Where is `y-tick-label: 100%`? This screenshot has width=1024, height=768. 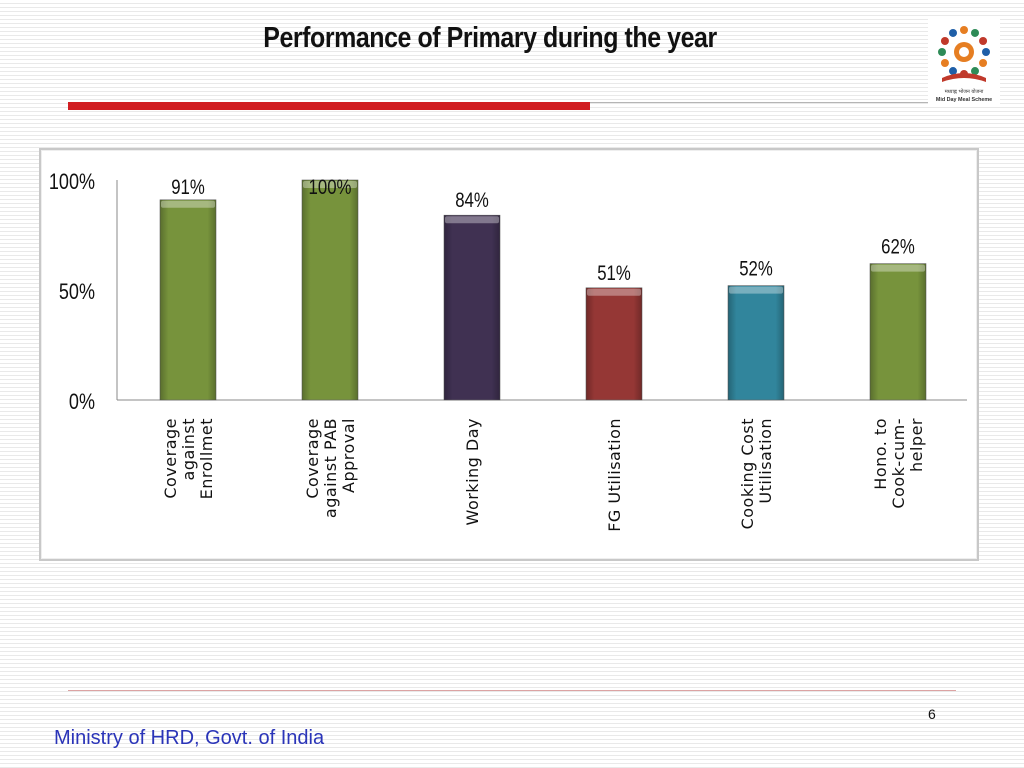
y-tick-label: 100% is located at coordinates (72, 182).